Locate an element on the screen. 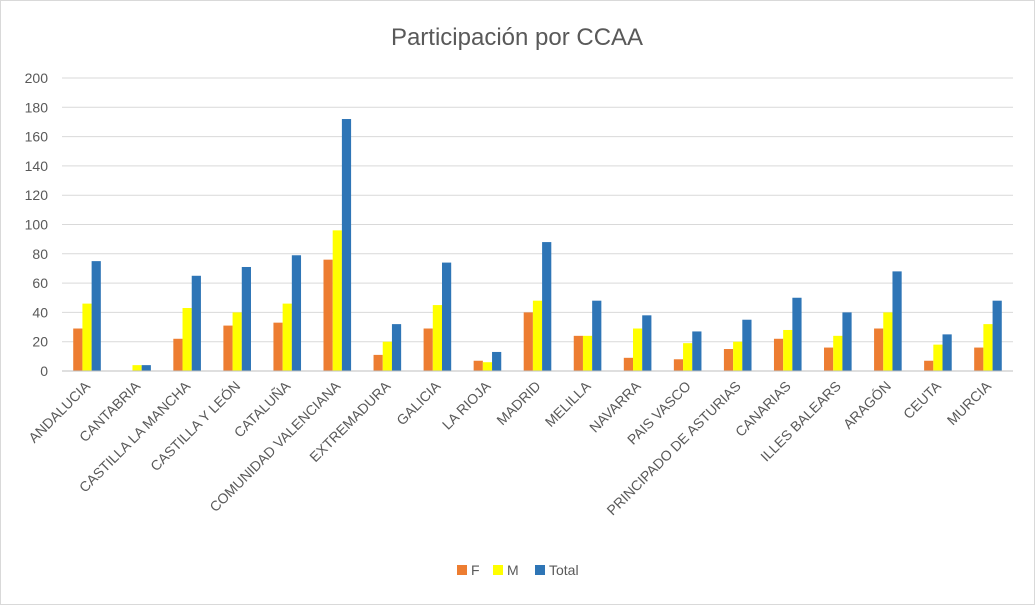 This screenshot has width=1035, height=605. y-tick-label: 60 is located at coordinates (40, 283).